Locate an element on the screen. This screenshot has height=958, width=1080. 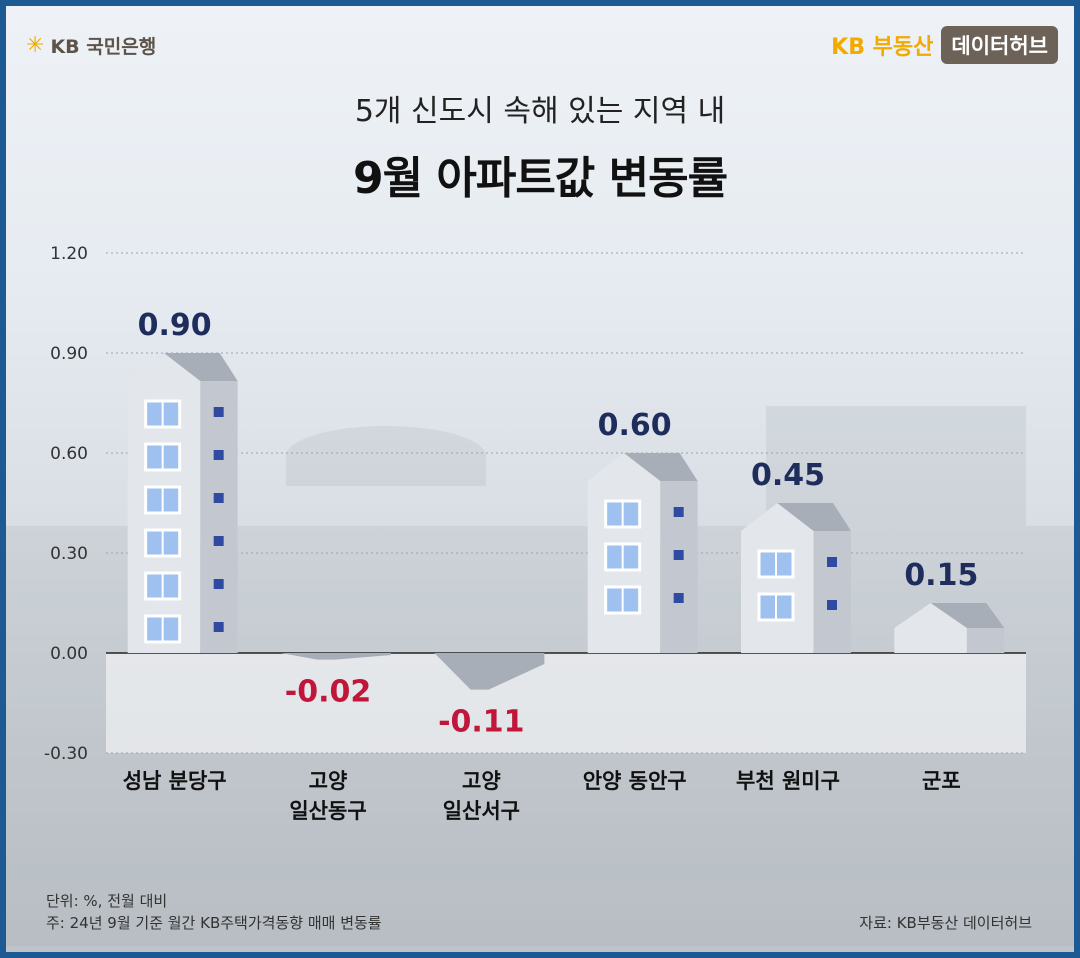
brand-badge: 데이터허브 is located at coordinates (999, 45).